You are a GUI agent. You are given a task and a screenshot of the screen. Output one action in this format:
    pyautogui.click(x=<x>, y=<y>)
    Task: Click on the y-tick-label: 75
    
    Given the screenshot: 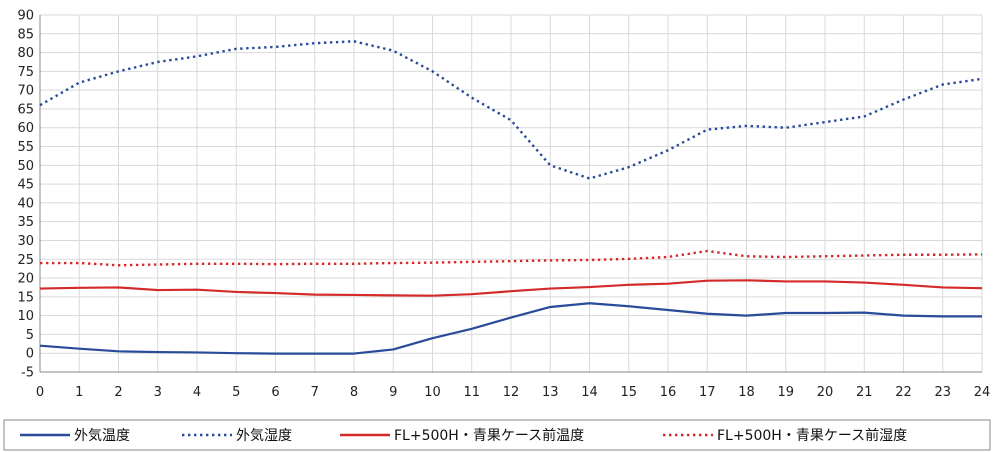 What is the action you would take?
    pyautogui.click(x=25, y=72)
    